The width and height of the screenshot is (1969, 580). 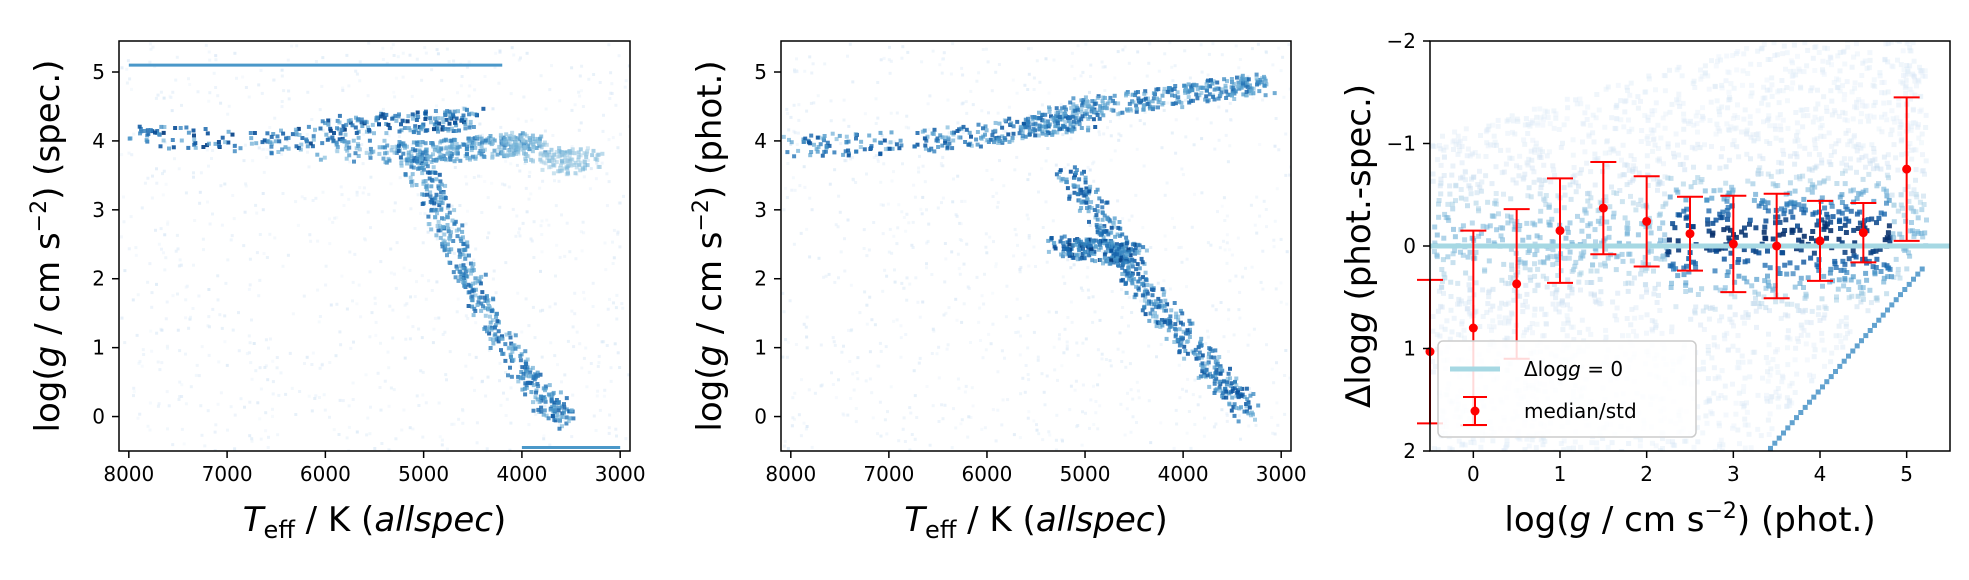 What do you see at coordinates (47, 246) in the screenshot?
I see `y-axis-label: log(g / cm s−2) (spec.)` at bounding box center [47, 246].